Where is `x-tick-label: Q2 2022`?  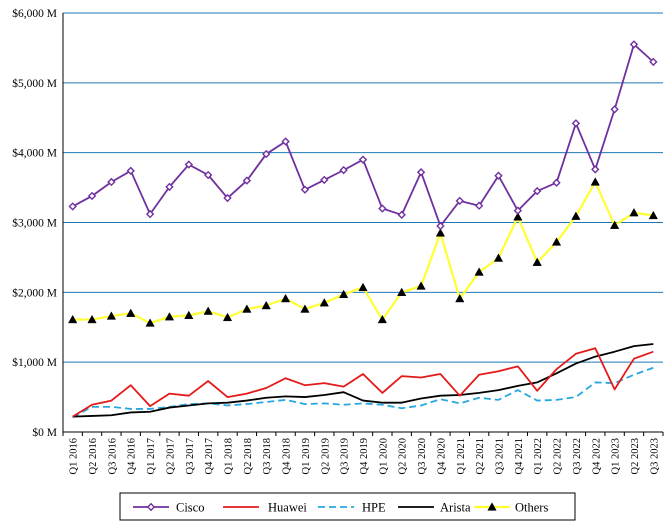 x-tick-label: Q2 2022 is located at coordinates (558, 456).